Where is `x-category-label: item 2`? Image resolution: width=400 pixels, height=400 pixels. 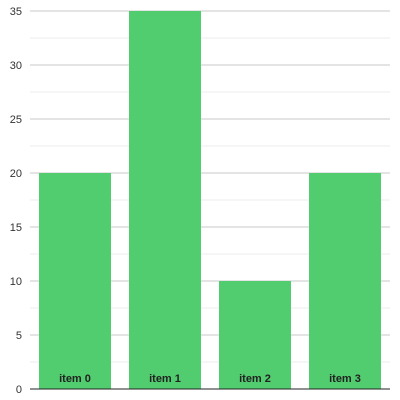
x-category-label: item 2 is located at coordinates (255, 379).